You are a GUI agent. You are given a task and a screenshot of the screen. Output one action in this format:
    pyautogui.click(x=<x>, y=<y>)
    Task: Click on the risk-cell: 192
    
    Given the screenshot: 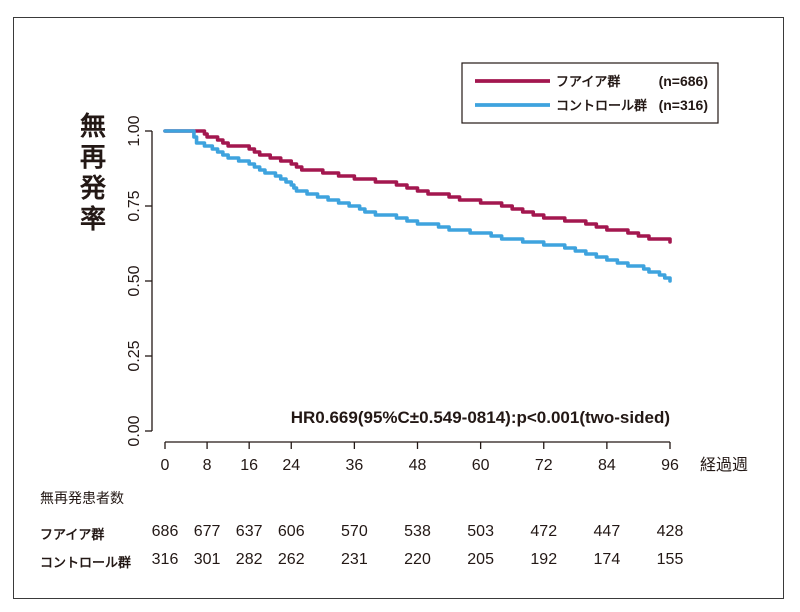 What is the action you would take?
    pyautogui.click(x=544, y=559)
    